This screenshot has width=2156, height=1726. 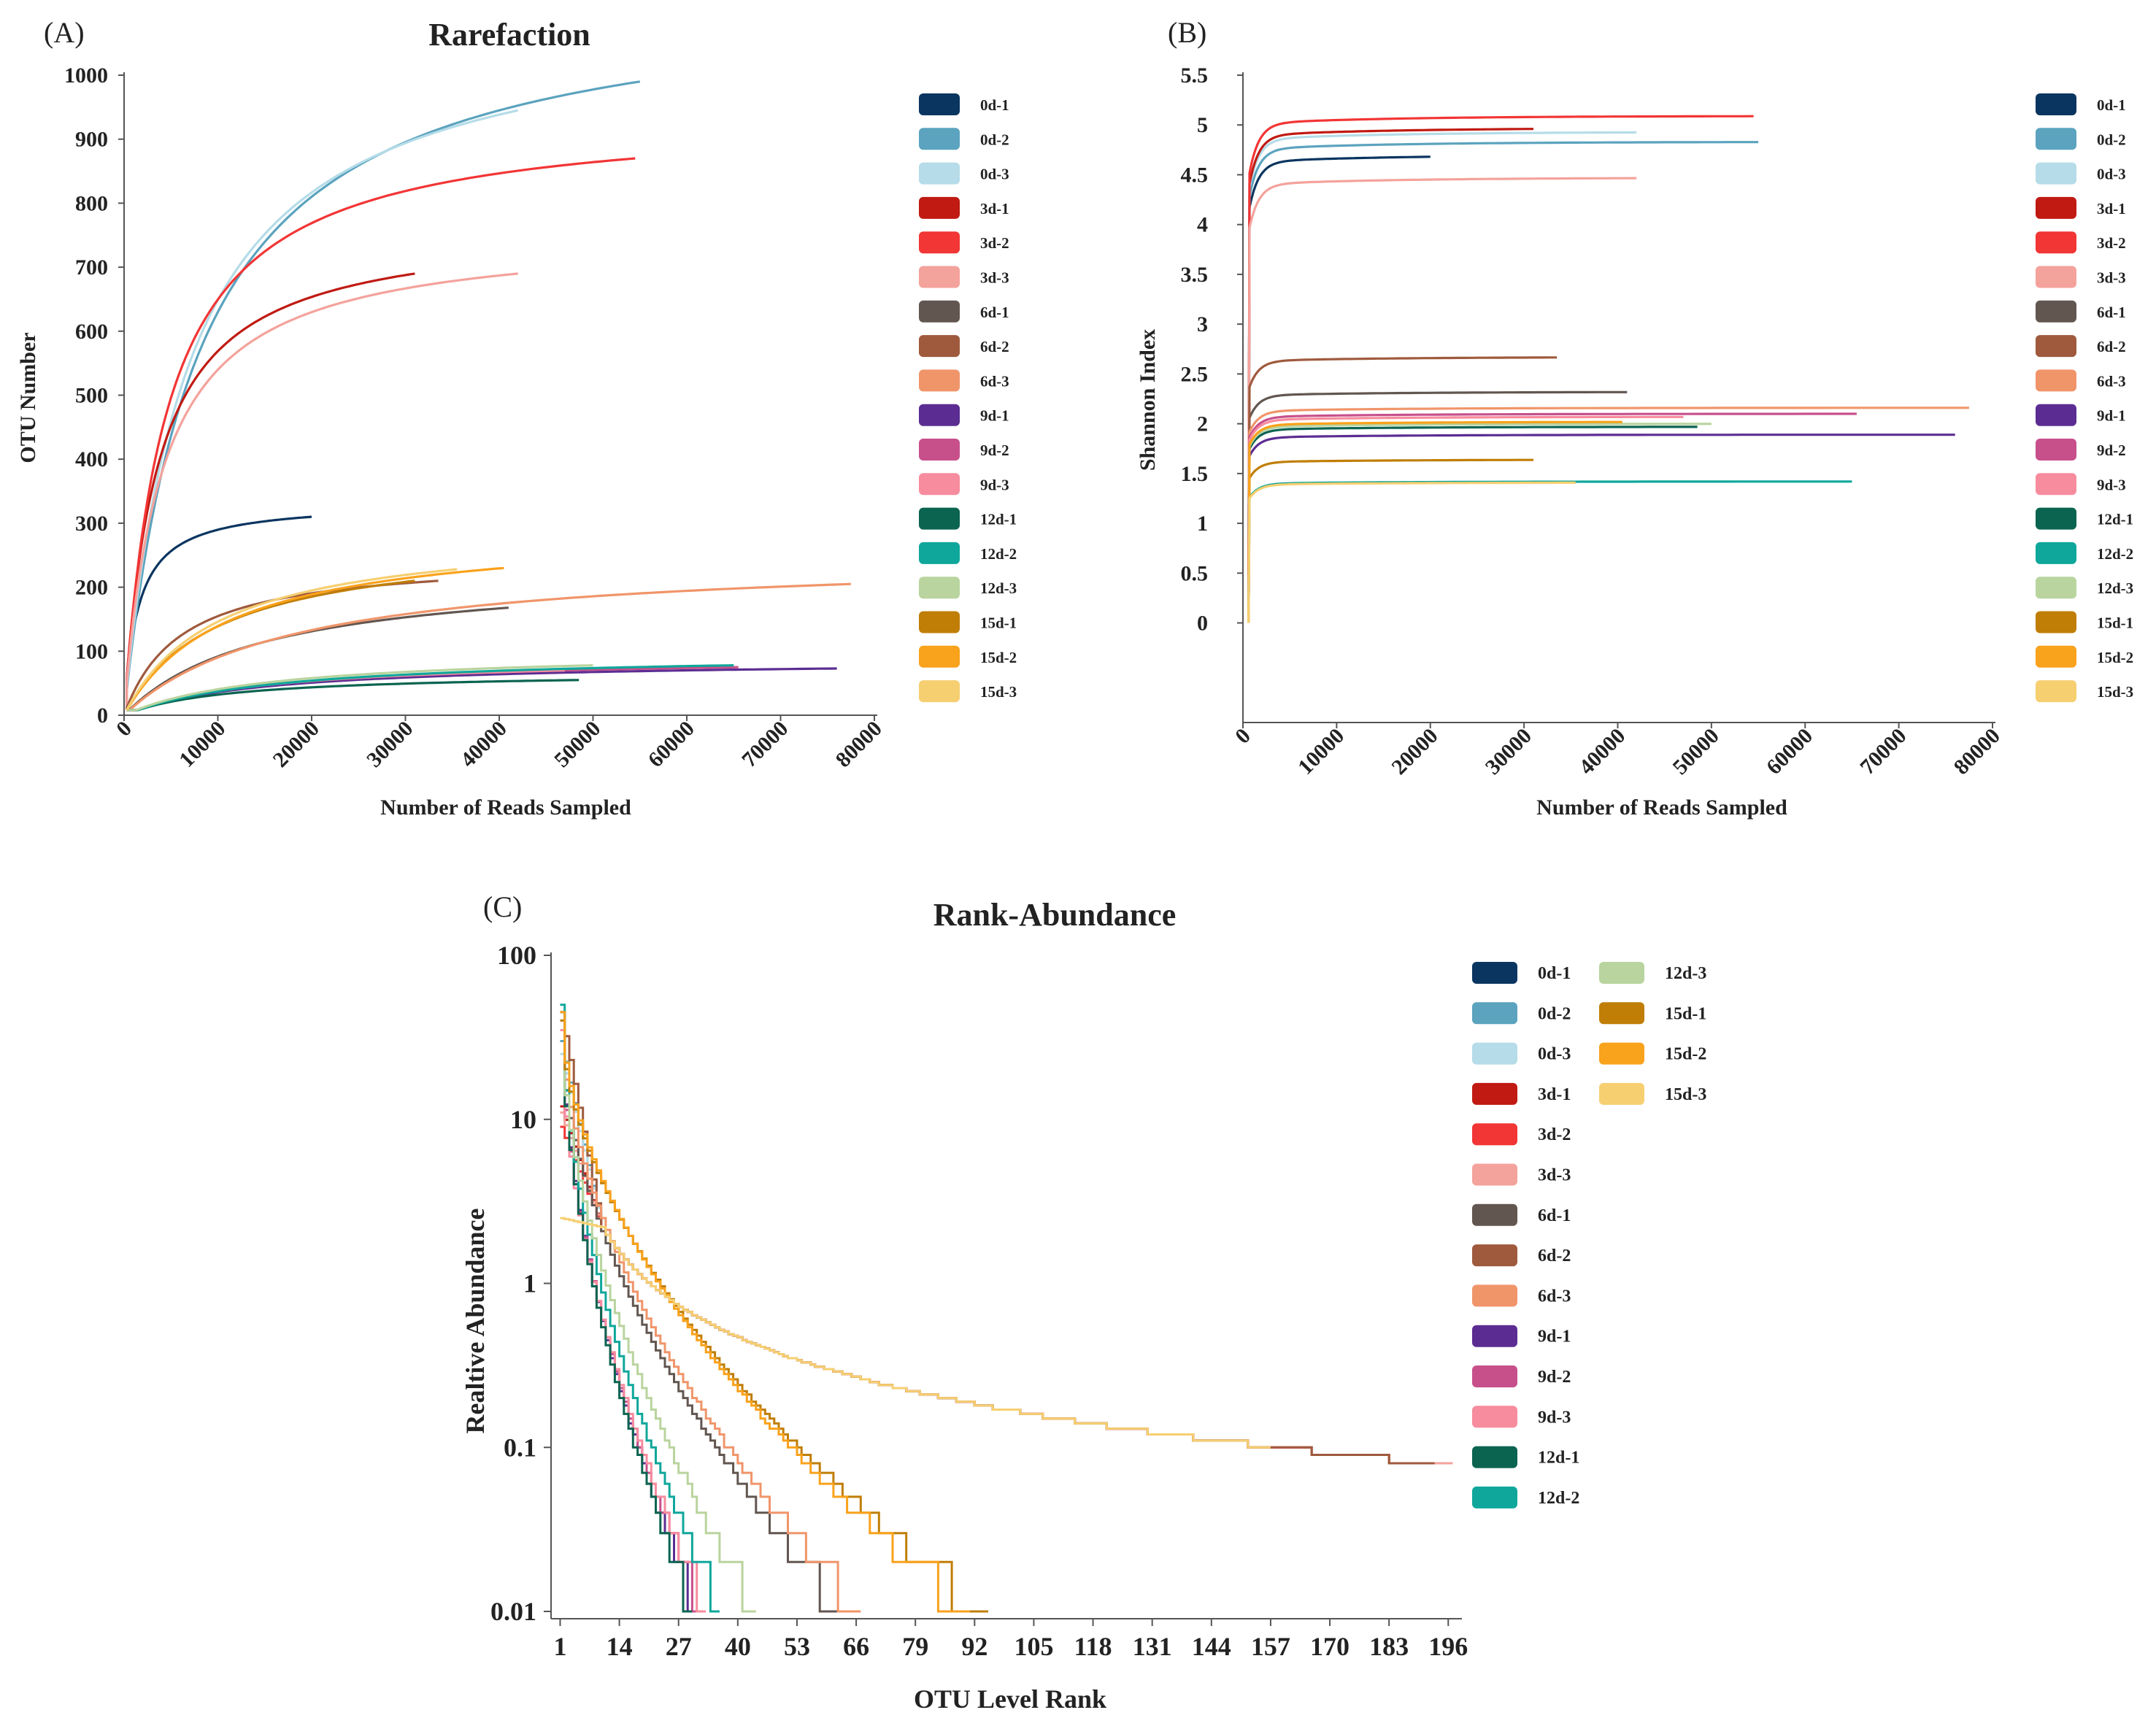 What do you see at coordinates (559, 1646) in the screenshot?
I see `panel-c-x-tick-label: 1` at bounding box center [559, 1646].